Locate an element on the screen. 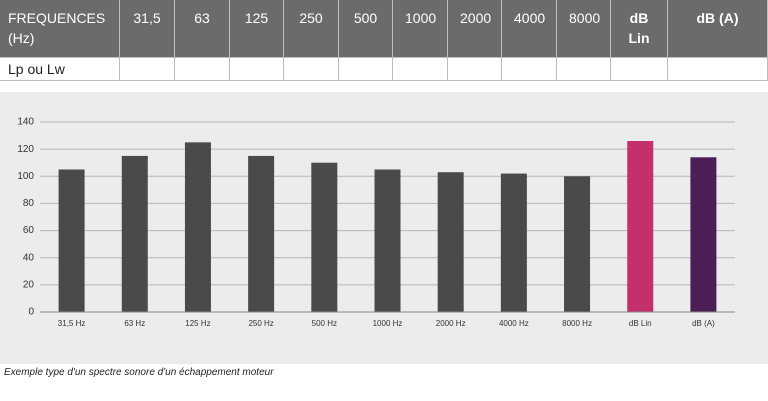  x-tick-label: 63 Hz is located at coordinates (134, 323).